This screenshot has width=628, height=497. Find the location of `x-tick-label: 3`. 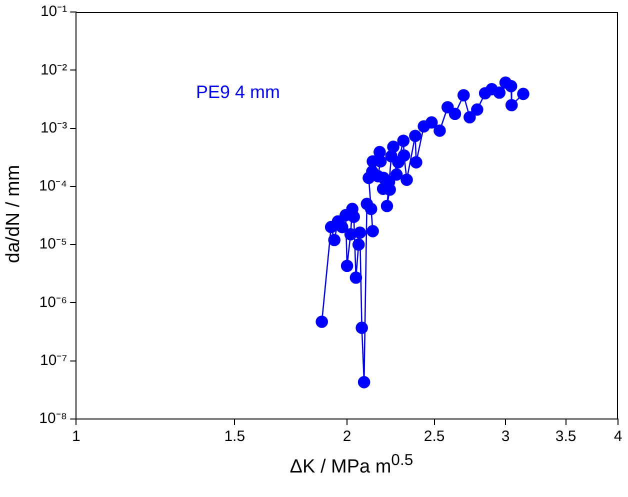

x-tick-label: 3 is located at coordinates (505, 437).